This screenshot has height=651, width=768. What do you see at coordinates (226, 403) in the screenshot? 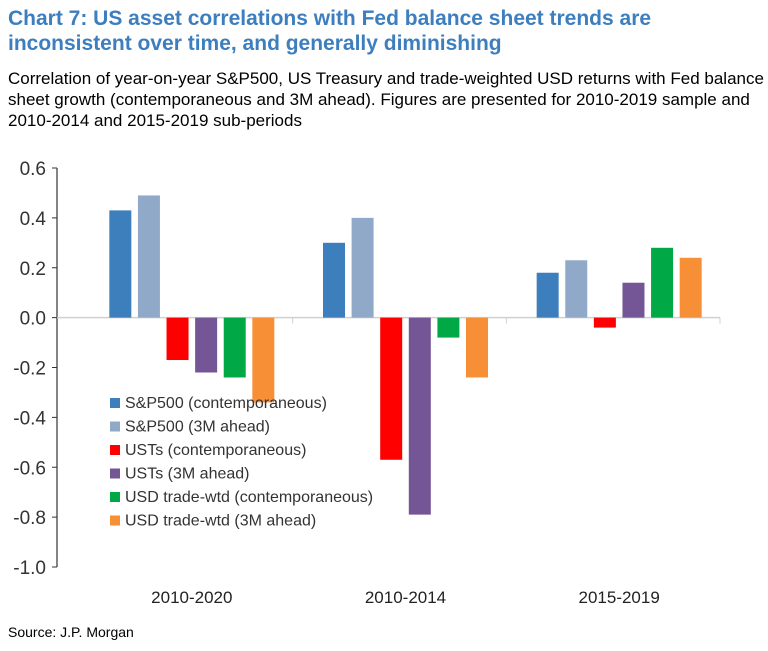
I see `legend-label: S&P500 (contemporaneous)` at bounding box center [226, 403].